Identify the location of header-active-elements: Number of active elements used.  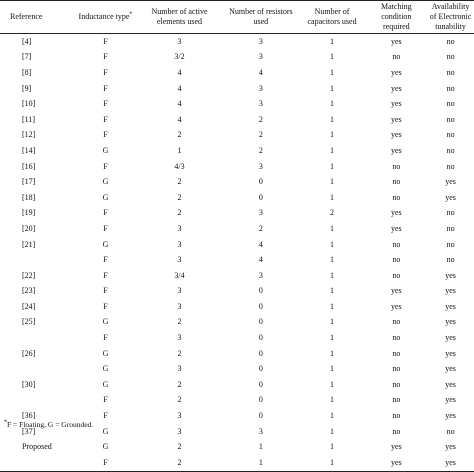
(179, 17).